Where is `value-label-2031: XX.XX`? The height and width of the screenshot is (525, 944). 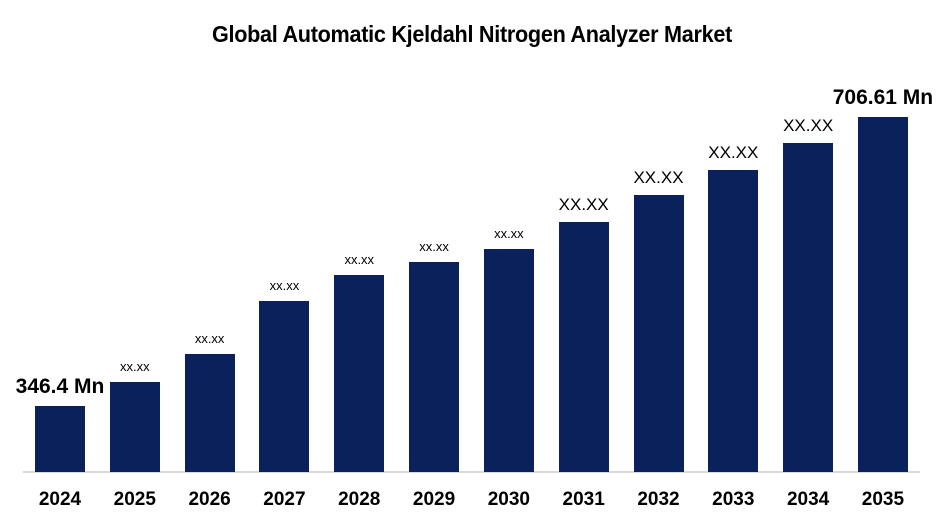 value-label-2031: XX.XX is located at coordinates (583, 204).